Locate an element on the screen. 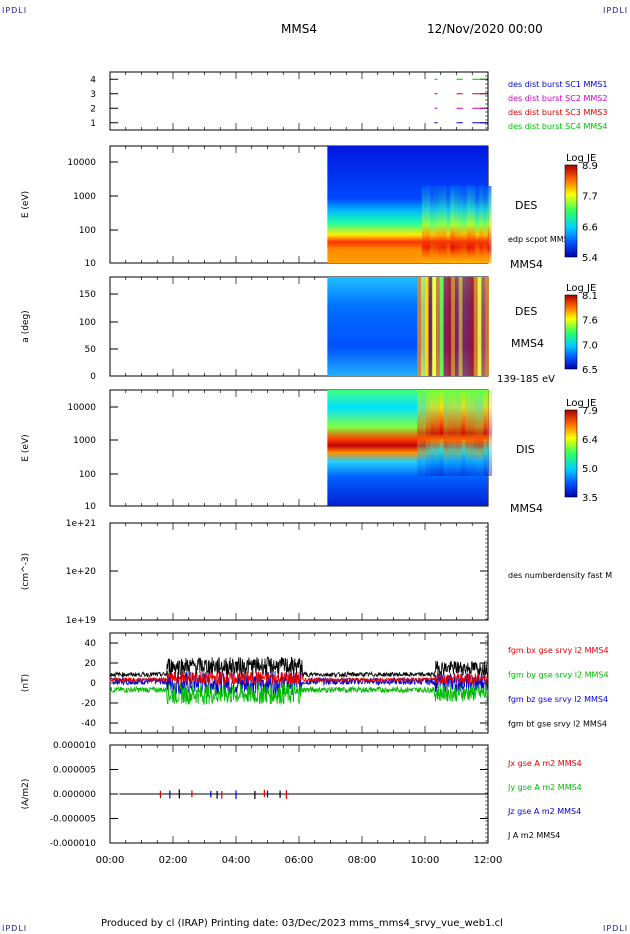 The width and height of the screenshot is (630, 934). colorbar-gradient is located at coordinates (571, 332).